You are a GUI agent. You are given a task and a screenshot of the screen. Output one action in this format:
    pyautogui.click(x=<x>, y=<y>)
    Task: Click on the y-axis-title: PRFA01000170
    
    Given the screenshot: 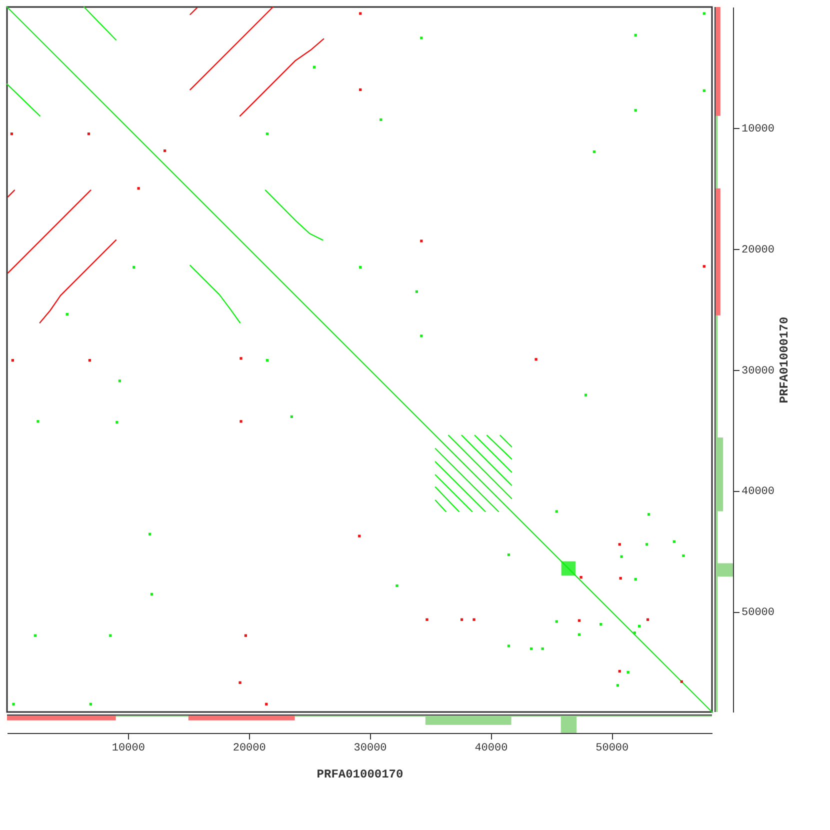 What is the action you would take?
    pyautogui.click(x=785, y=360)
    